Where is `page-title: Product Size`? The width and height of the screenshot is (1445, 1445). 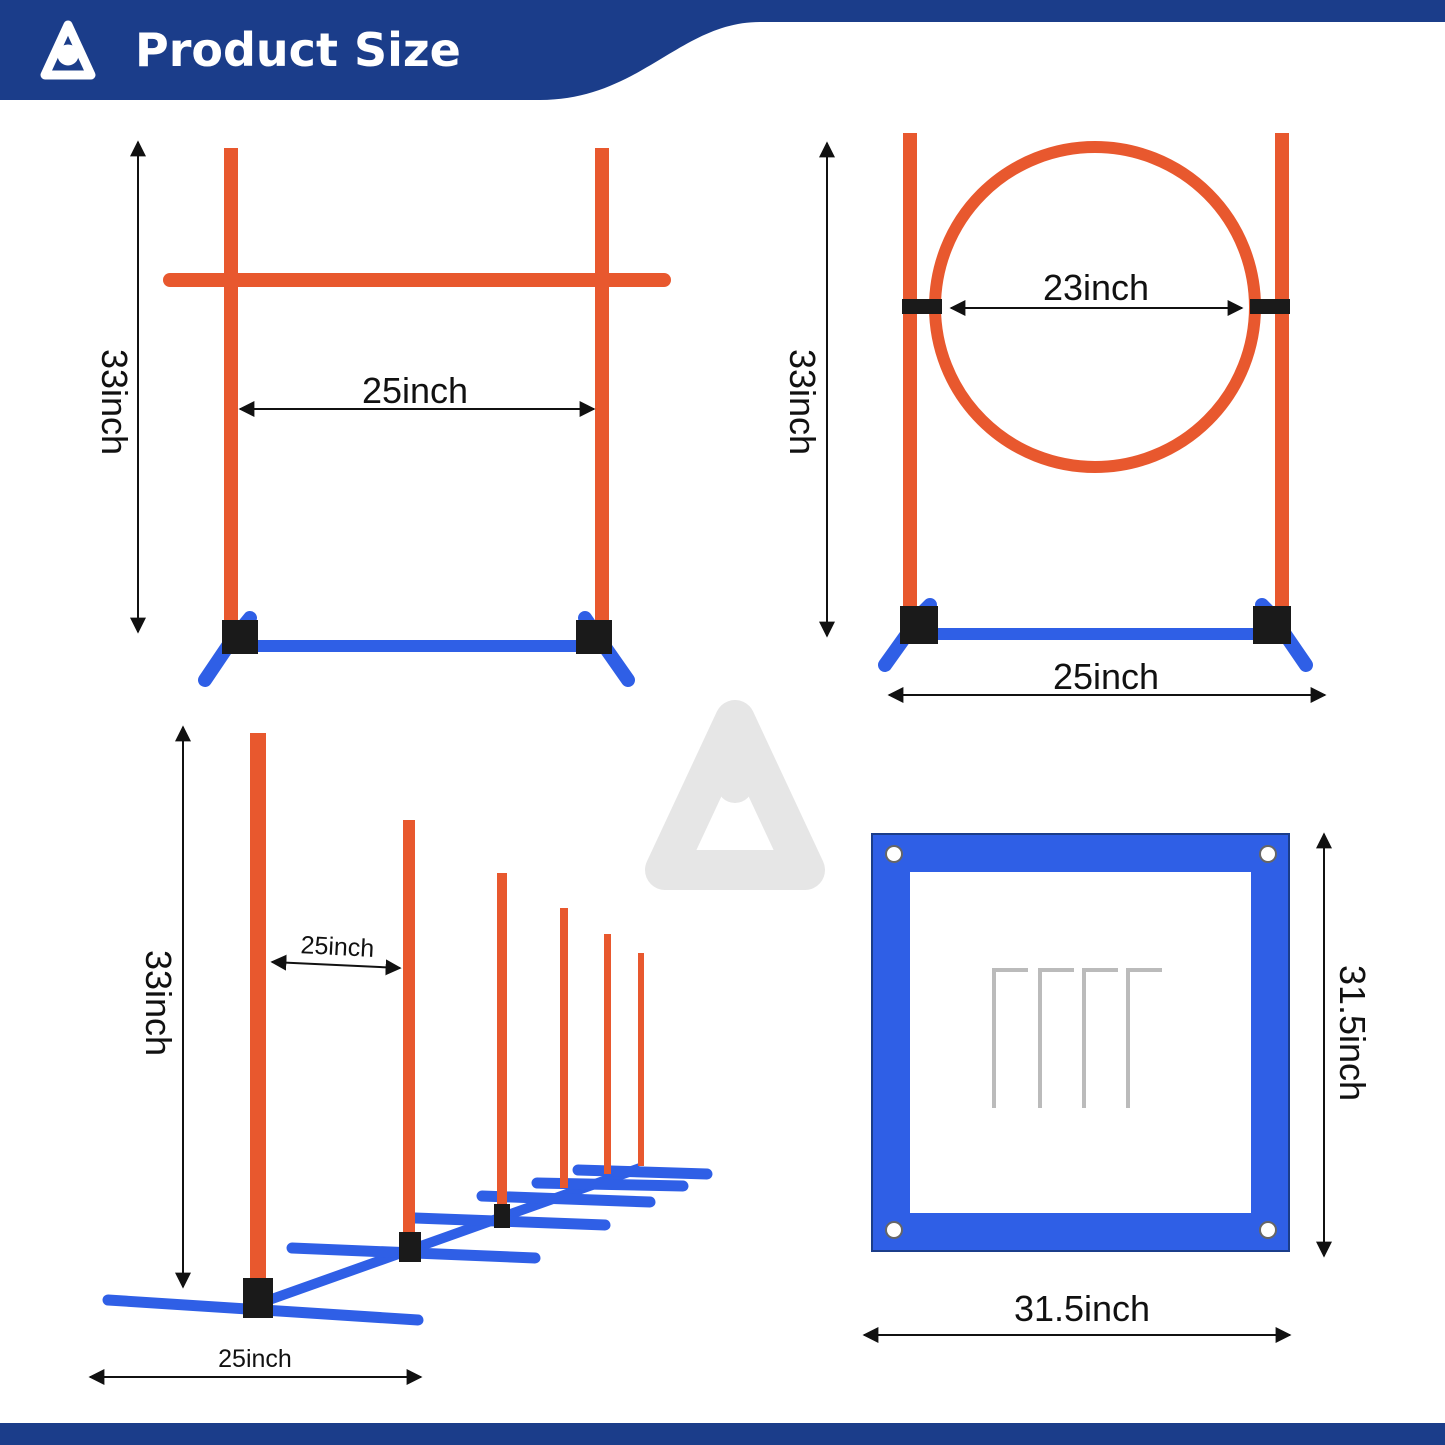 page-title: Product Size is located at coordinates (298, 50).